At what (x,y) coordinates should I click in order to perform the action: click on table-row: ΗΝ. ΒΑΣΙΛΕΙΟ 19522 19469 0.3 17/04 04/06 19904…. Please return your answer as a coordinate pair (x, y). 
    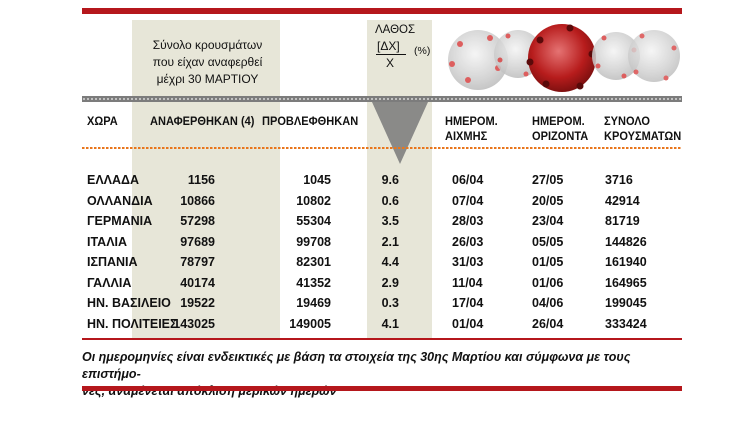
    Looking at the image, I should click on (375, 303).